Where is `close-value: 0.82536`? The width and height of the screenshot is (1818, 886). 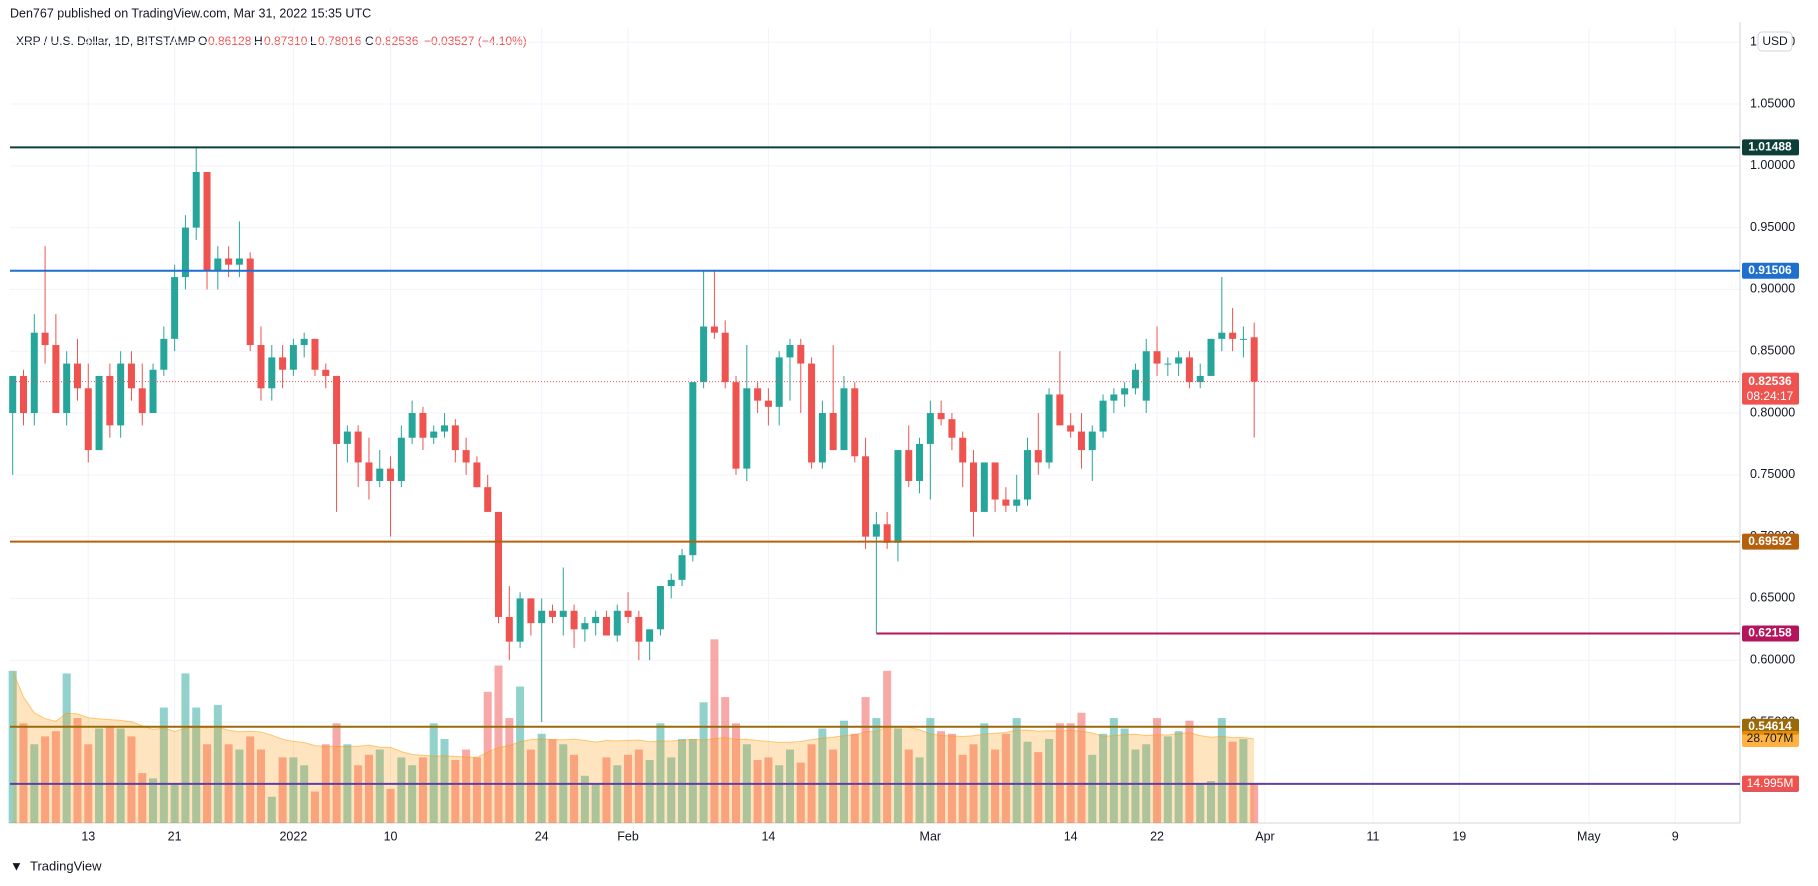 close-value: 0.82536 is located at coordinates (397, 41).